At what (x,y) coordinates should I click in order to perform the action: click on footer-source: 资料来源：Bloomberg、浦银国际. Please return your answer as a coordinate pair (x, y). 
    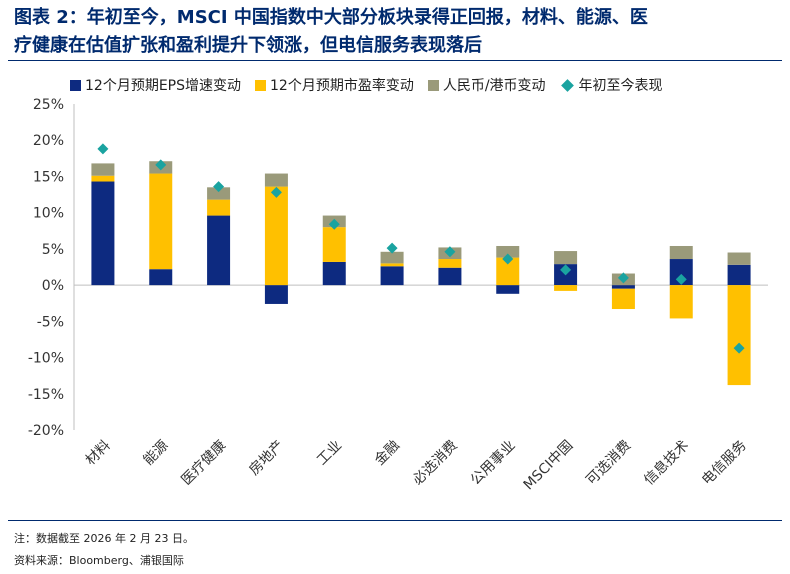
    Looking at the image, I should click on (99, 560).